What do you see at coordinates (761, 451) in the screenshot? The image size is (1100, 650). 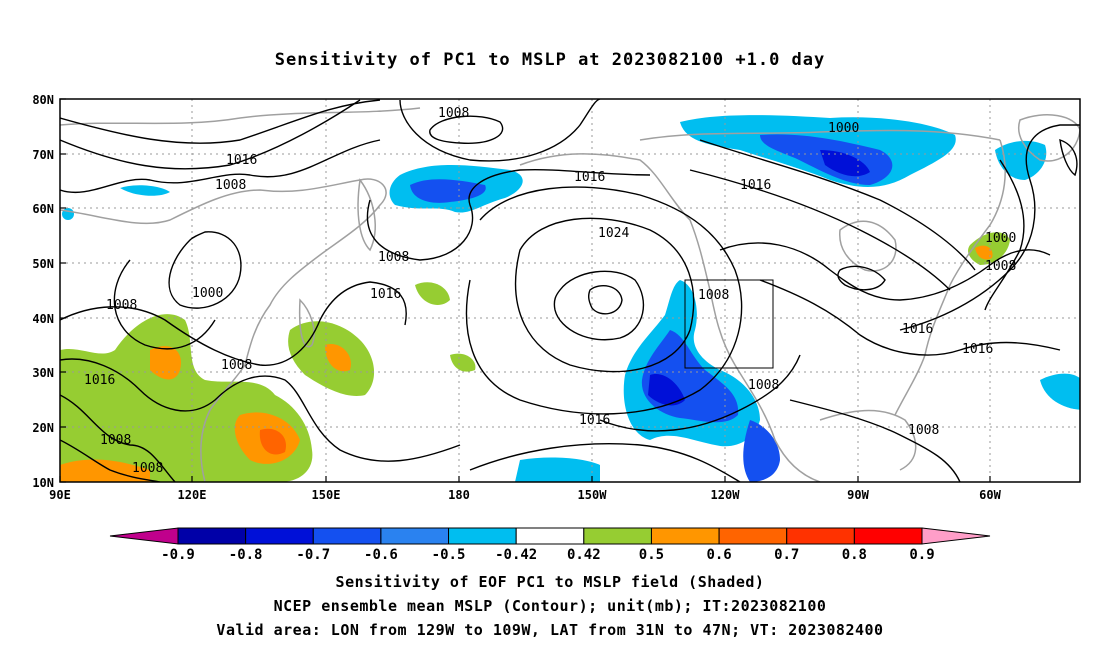 I see `shade-negative-mexico` at bounding box center [761, 451].